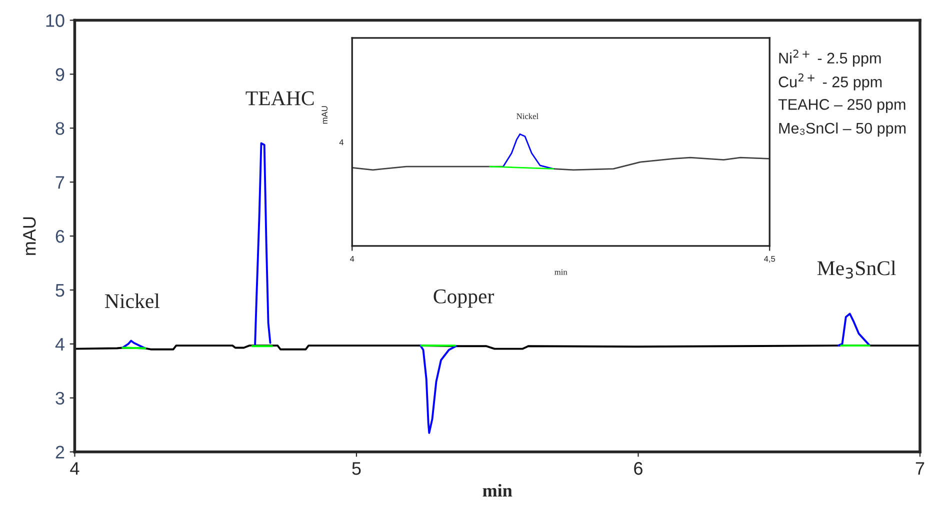 The width and height of the screenshot is (934, 506). Describe the element at coordinates (856, 269) in the screenshot. I see `annotation: Me$_{3}$SnCl` at that location.